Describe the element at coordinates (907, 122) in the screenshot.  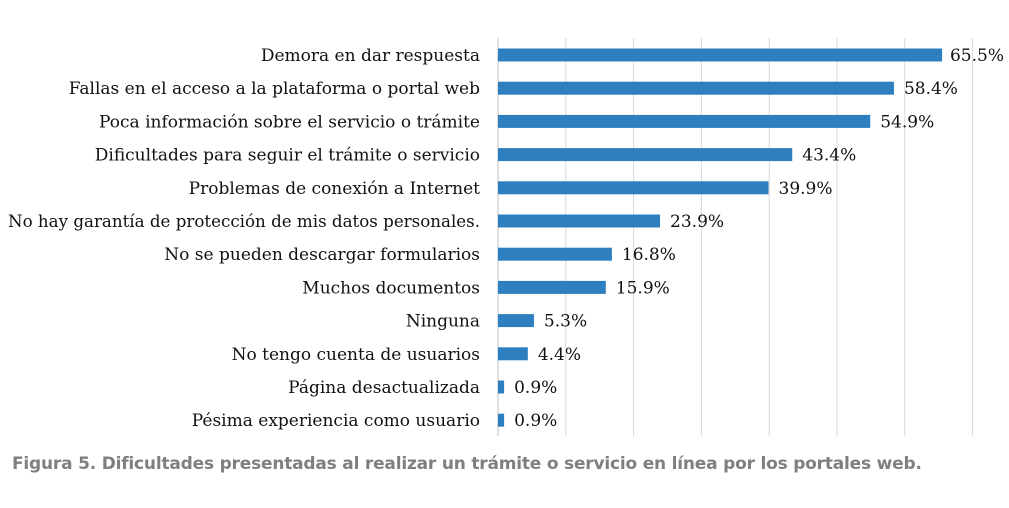
I see `value-label: 54.9%` at that location.